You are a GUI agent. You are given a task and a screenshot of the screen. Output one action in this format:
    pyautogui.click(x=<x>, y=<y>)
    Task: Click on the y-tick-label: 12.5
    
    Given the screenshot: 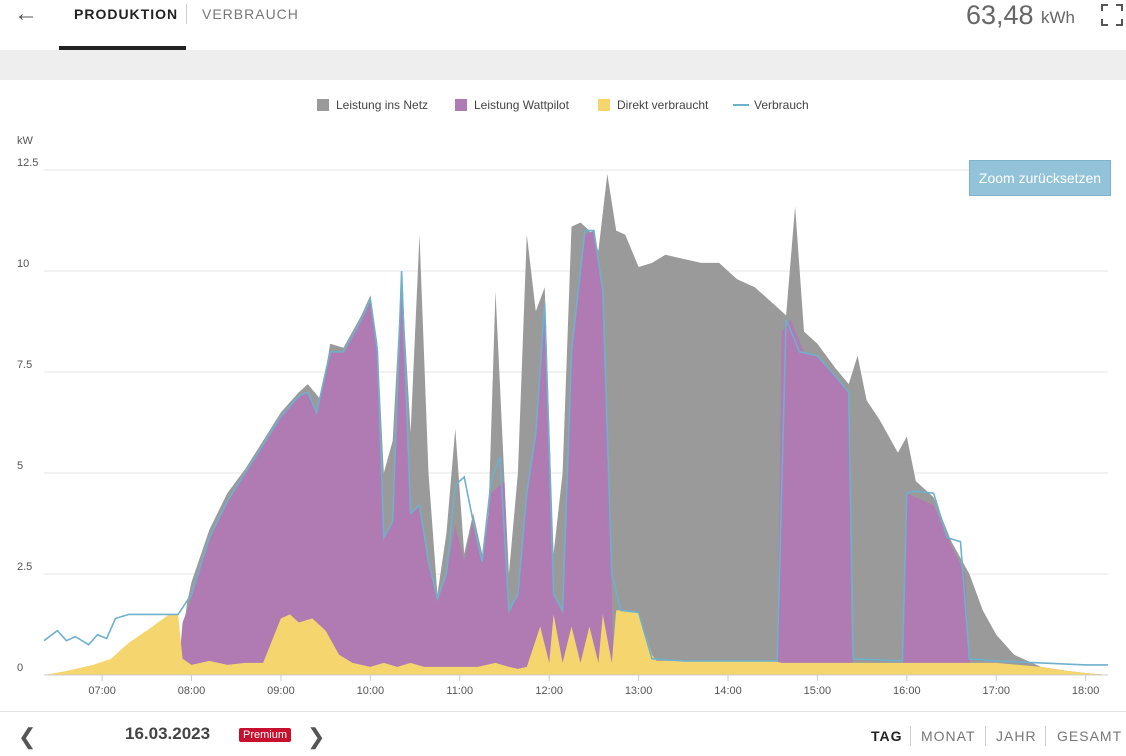 What is the action you would take?
    pyautogui.click(x=27, y=163)
    